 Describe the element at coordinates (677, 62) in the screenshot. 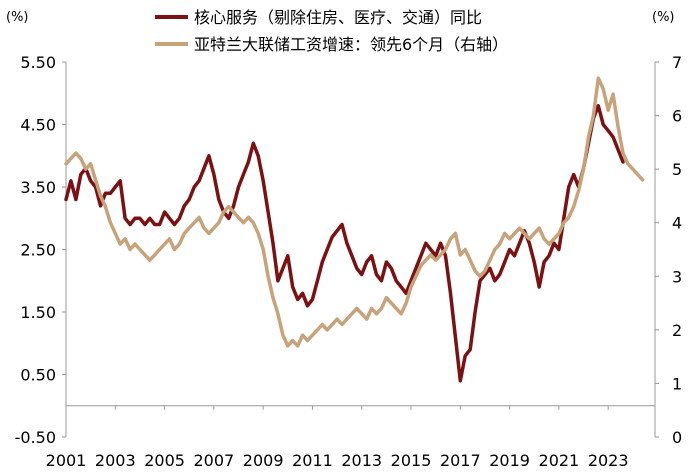

I see `right-tick-label: 7` at that location.